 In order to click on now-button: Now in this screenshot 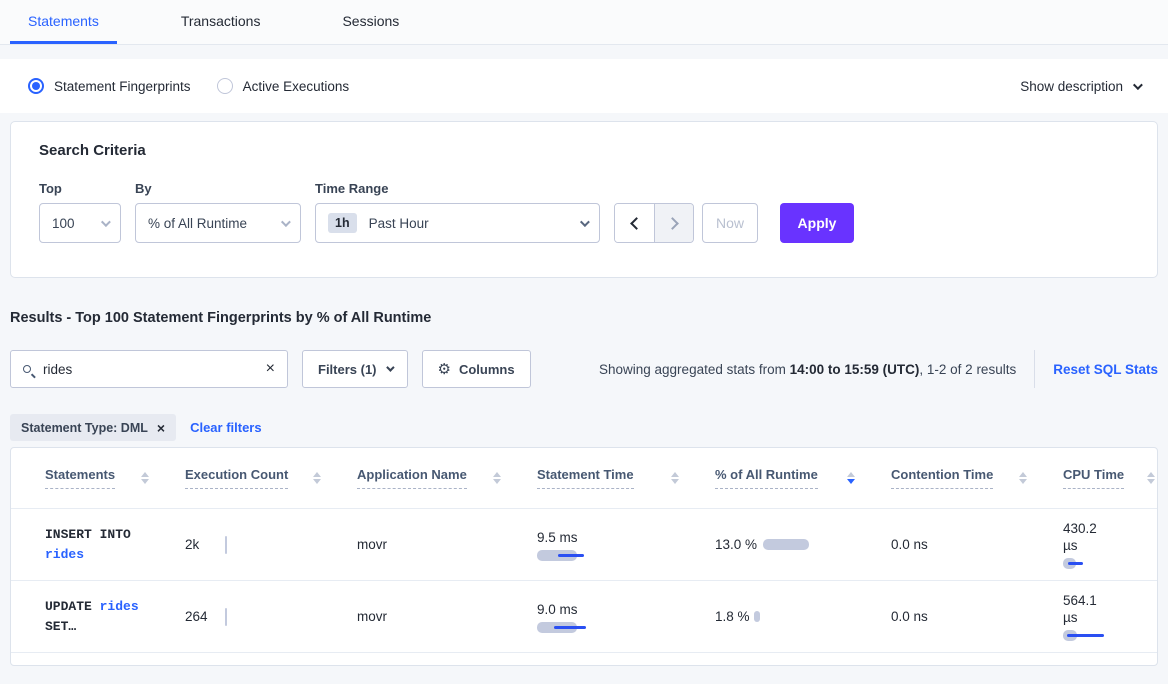, I will do `click(730, 223)`.